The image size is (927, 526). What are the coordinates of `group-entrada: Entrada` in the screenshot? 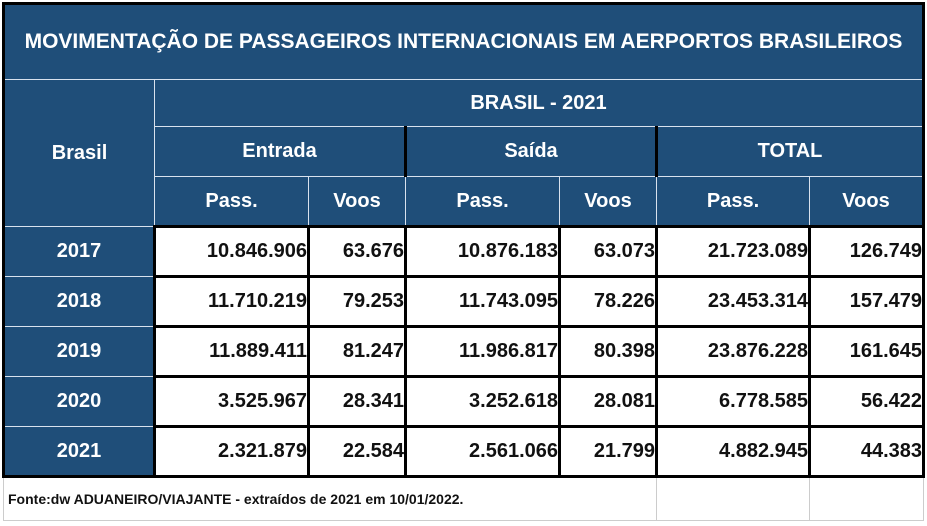 It's located at (280, 151).